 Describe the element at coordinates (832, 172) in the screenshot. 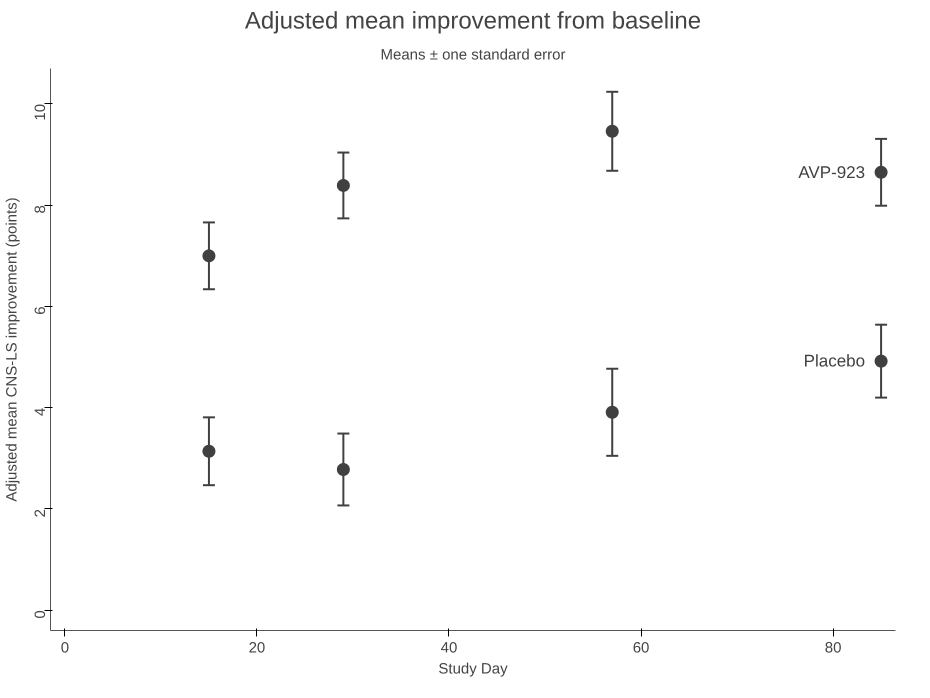

I see `series-label: AVP-923` at that location.